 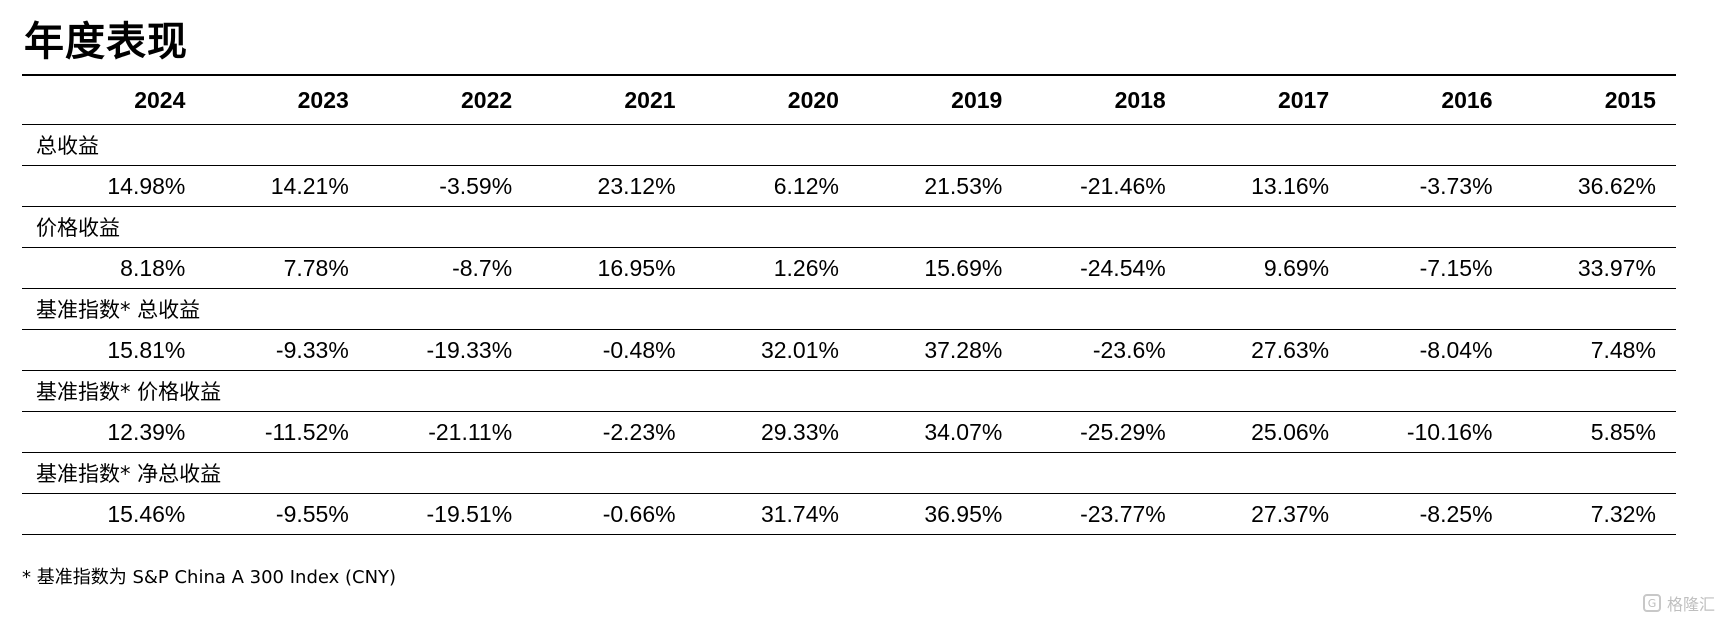 What do you see at coordinates (146, 431) in the screenshot?
I see `value-cell: 12.39%` at bounding box center [146, 431].